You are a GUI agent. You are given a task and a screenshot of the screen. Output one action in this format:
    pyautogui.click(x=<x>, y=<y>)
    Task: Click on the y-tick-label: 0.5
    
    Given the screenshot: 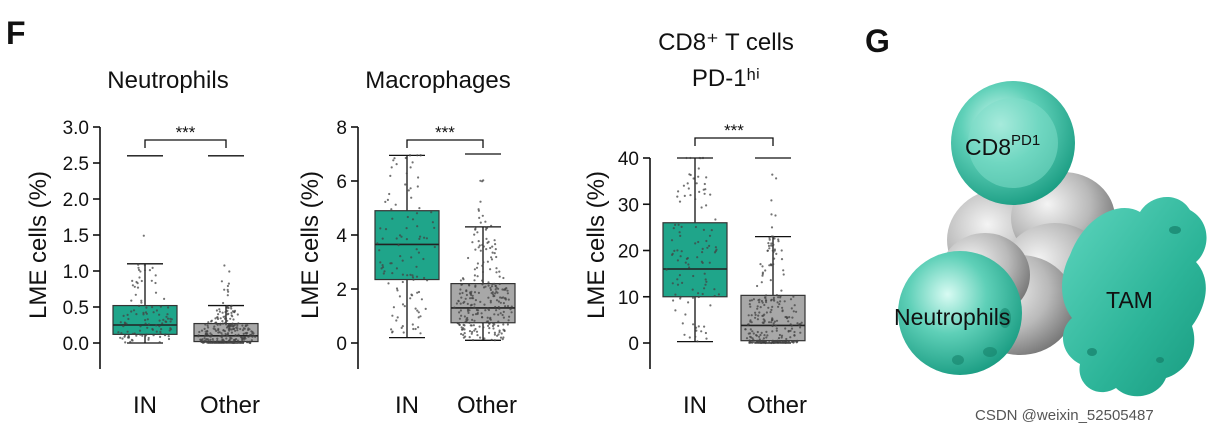 What is the action you would take?
    pyautogui.click(x=76, y=308)
    